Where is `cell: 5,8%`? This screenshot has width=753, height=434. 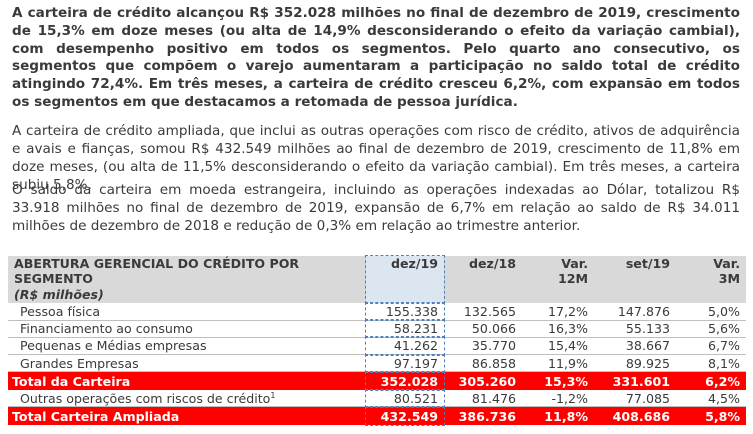 cell: 5,8% is located at coordinates (711, 415).